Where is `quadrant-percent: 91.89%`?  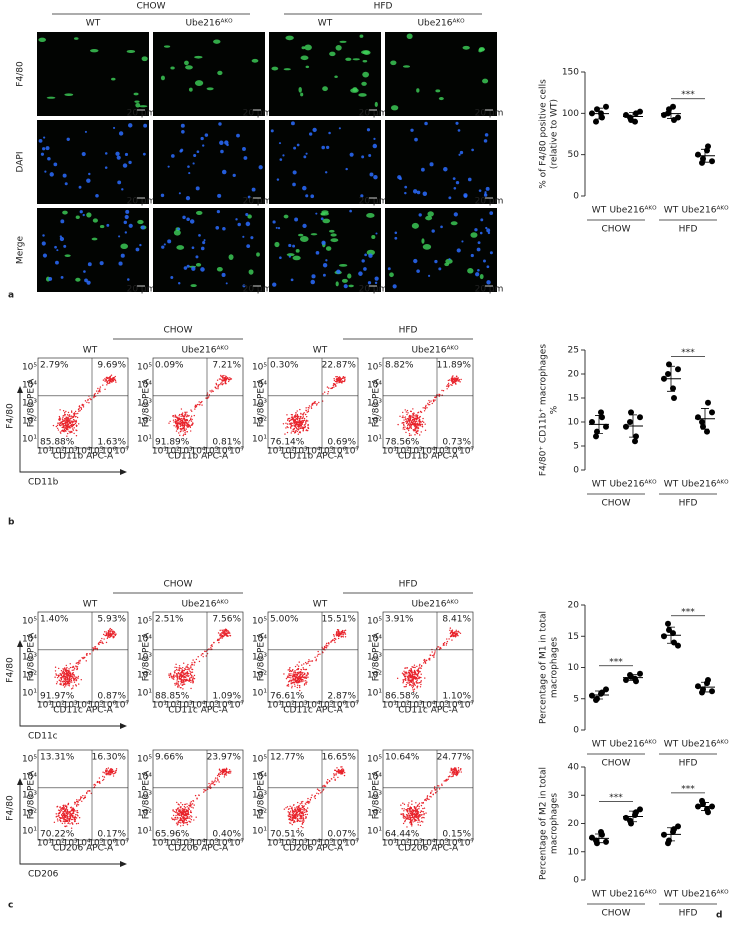 quadrant-percent: 91.89% is located at coordinates (172, 443).